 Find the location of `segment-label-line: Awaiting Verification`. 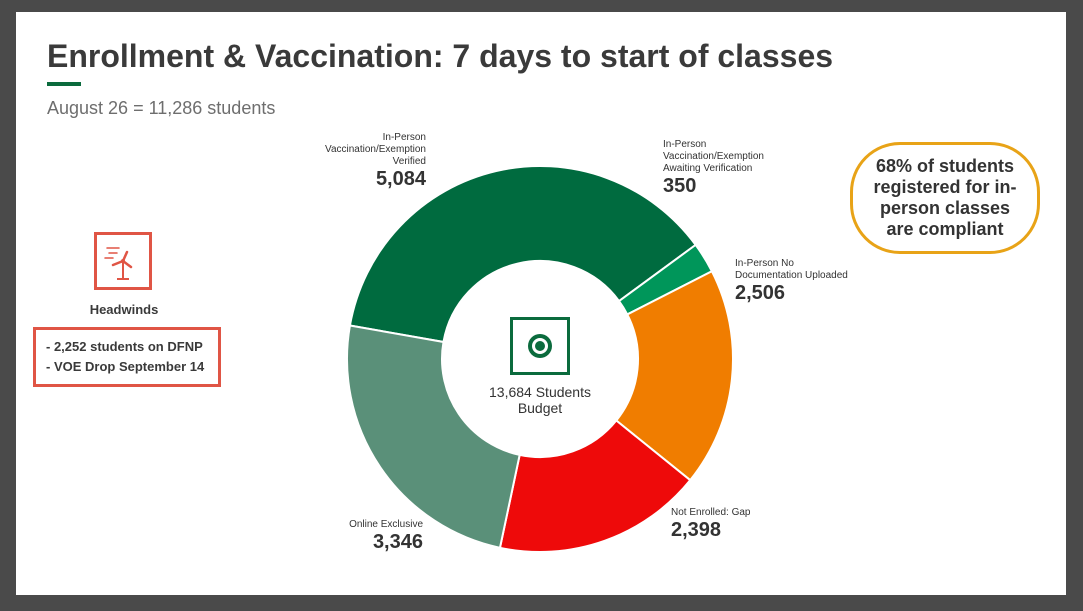

segment-label-line: Awaiting Verification is located at coordinates (708, 168).